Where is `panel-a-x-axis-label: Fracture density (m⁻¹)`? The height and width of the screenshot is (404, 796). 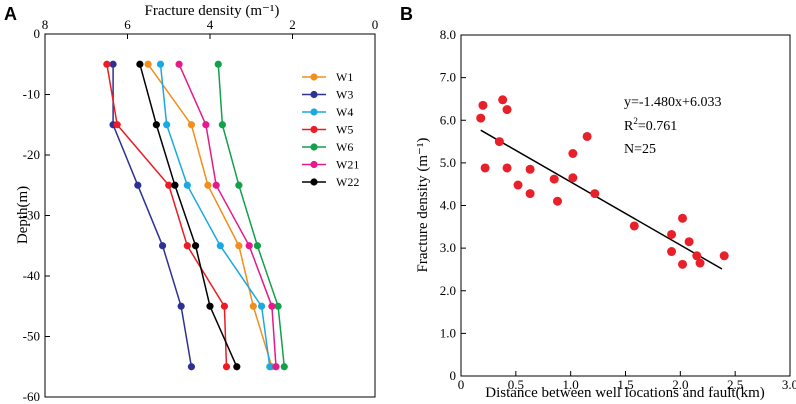
panel-a-x-axis-label: Fracture density (m⁻¹) is located at coordinates (212, 11).